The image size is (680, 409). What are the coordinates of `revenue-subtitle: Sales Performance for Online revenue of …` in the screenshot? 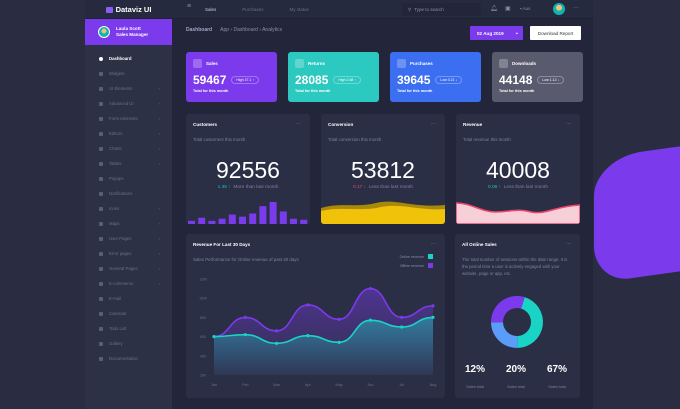 It's located at (246, 259).